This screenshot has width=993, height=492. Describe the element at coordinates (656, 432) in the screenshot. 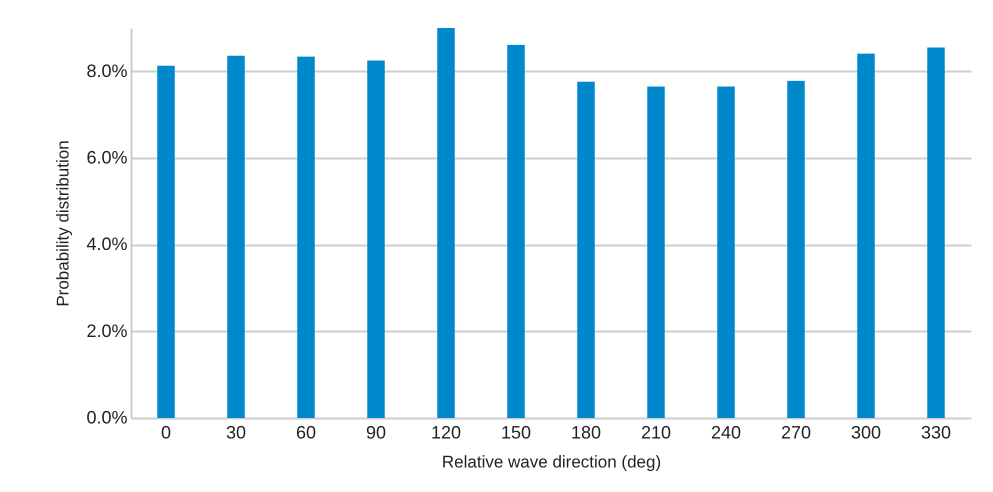

I see `x-tick-label: 210` at that location.